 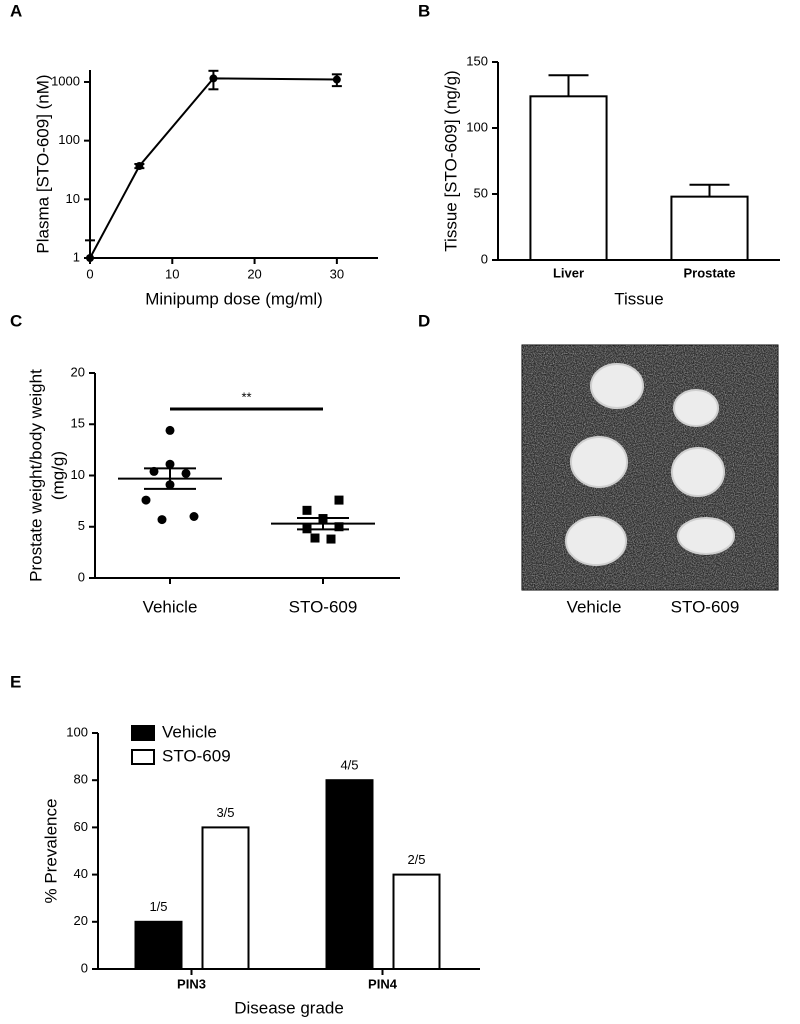 I want to click on y-tick-label: 40, so click(x=81, y=873).